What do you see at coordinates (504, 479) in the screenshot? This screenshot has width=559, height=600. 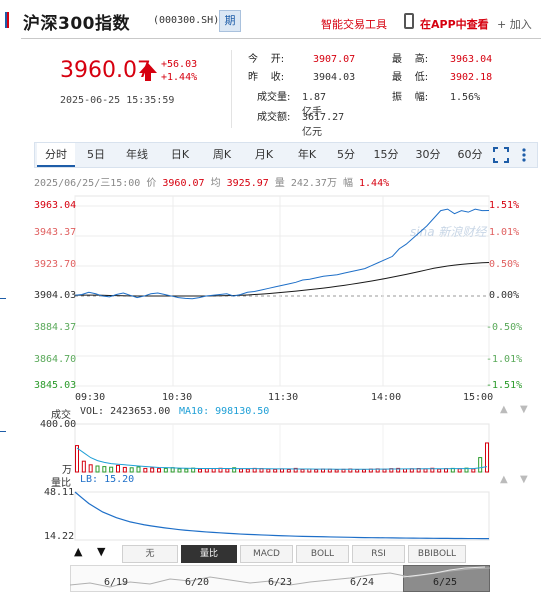 I see `lb-panel-up-icon: ▲` at bounding box center [504, 479].